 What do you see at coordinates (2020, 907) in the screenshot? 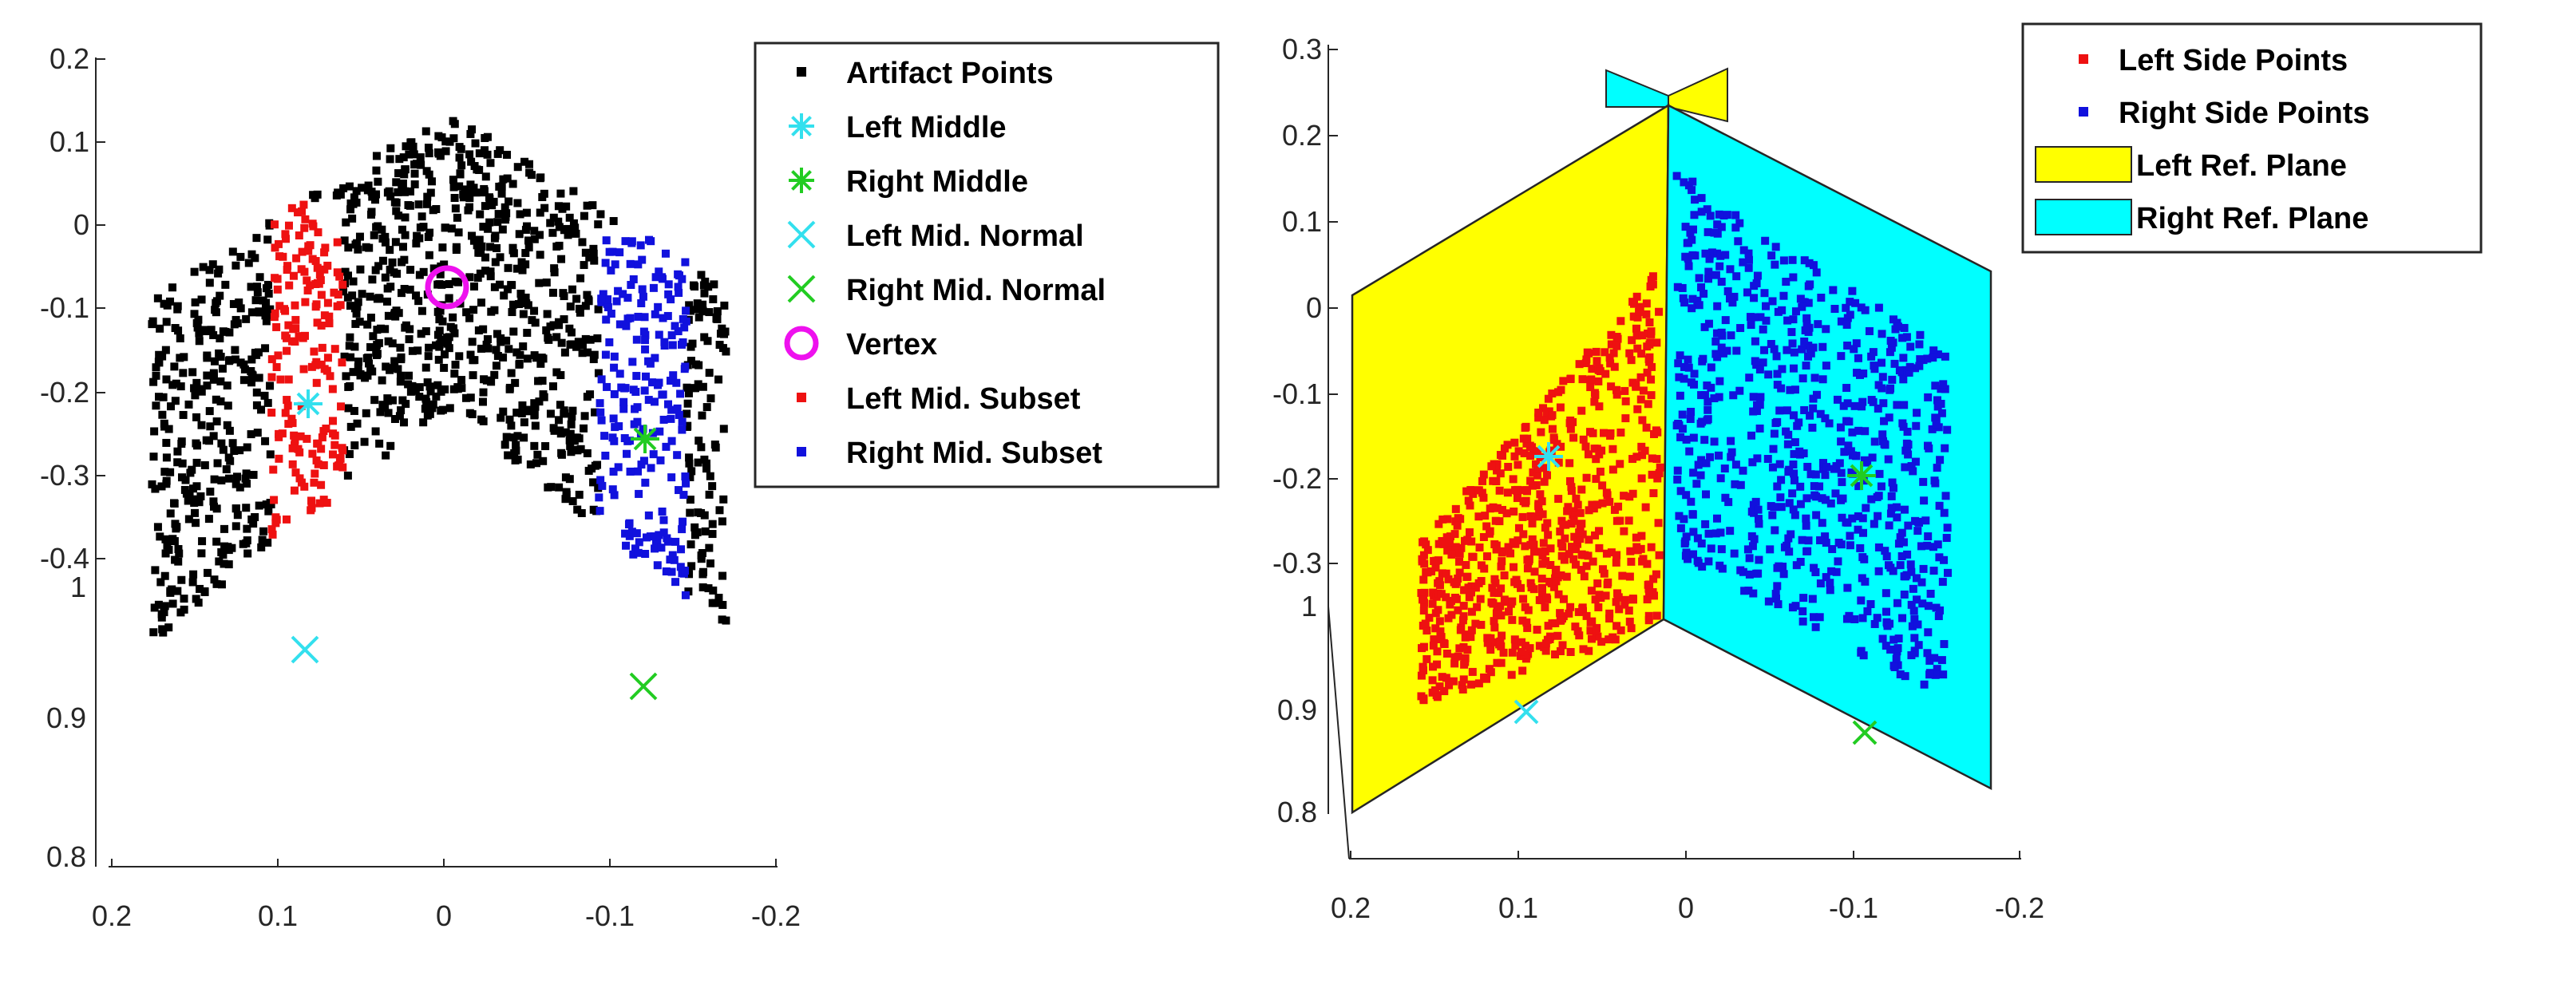
I see `right-x-tick-label: -0.2` at bounding box center [2020, 907].